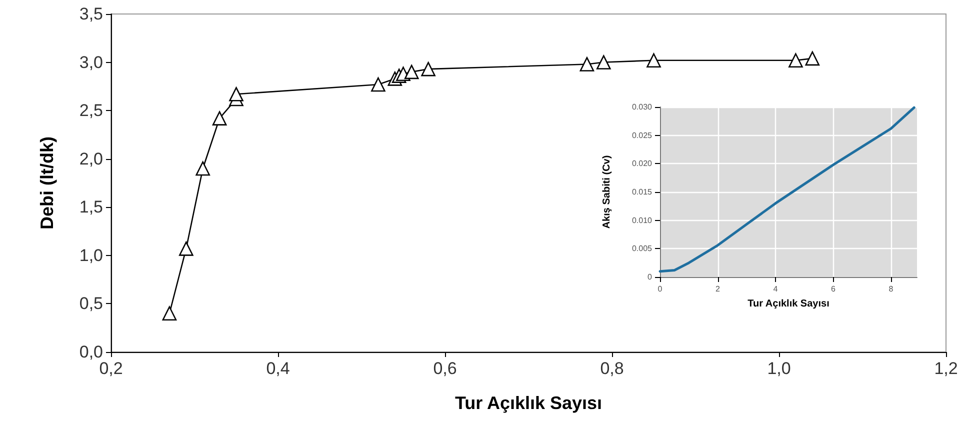 The height and width of the screenshot is (445, 978). Describe the element at coordinates (787, 189) in the screenshot. I see `line-series` at that location.